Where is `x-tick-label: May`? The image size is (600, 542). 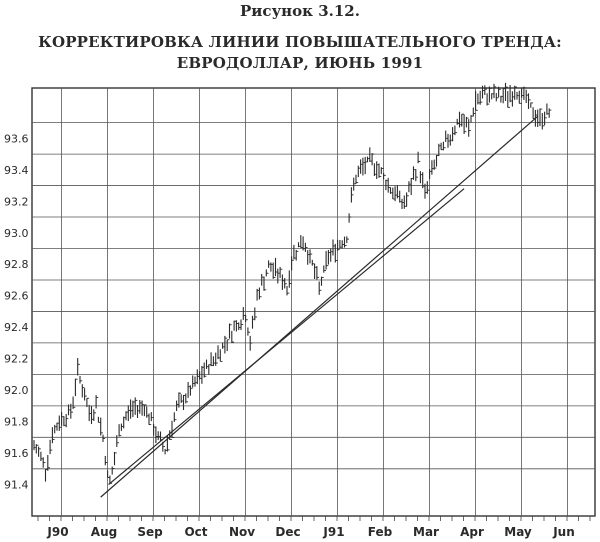 x-tick-label: May is located at coordinates (518, 532).